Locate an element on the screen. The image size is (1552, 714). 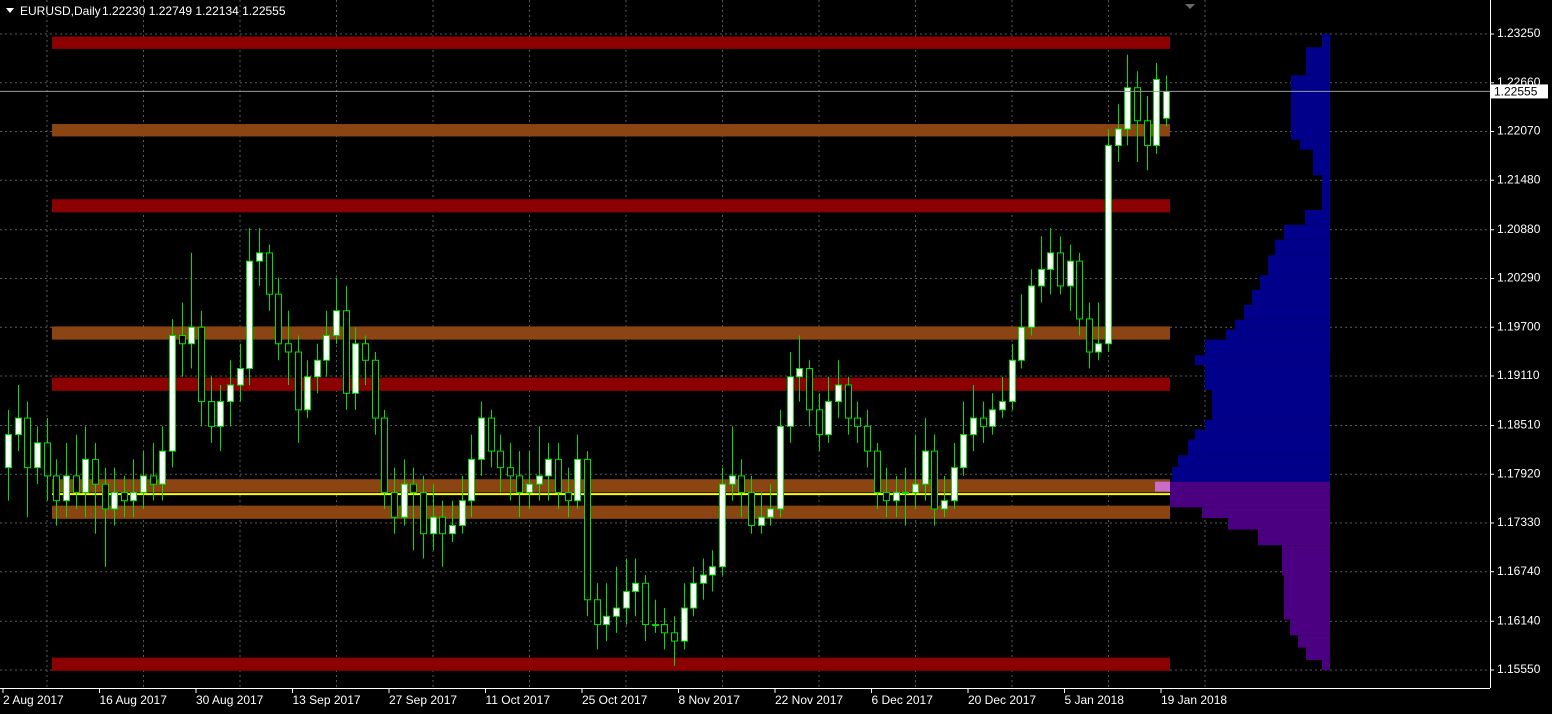
poc-marker is located at coordinates (1162, 486).